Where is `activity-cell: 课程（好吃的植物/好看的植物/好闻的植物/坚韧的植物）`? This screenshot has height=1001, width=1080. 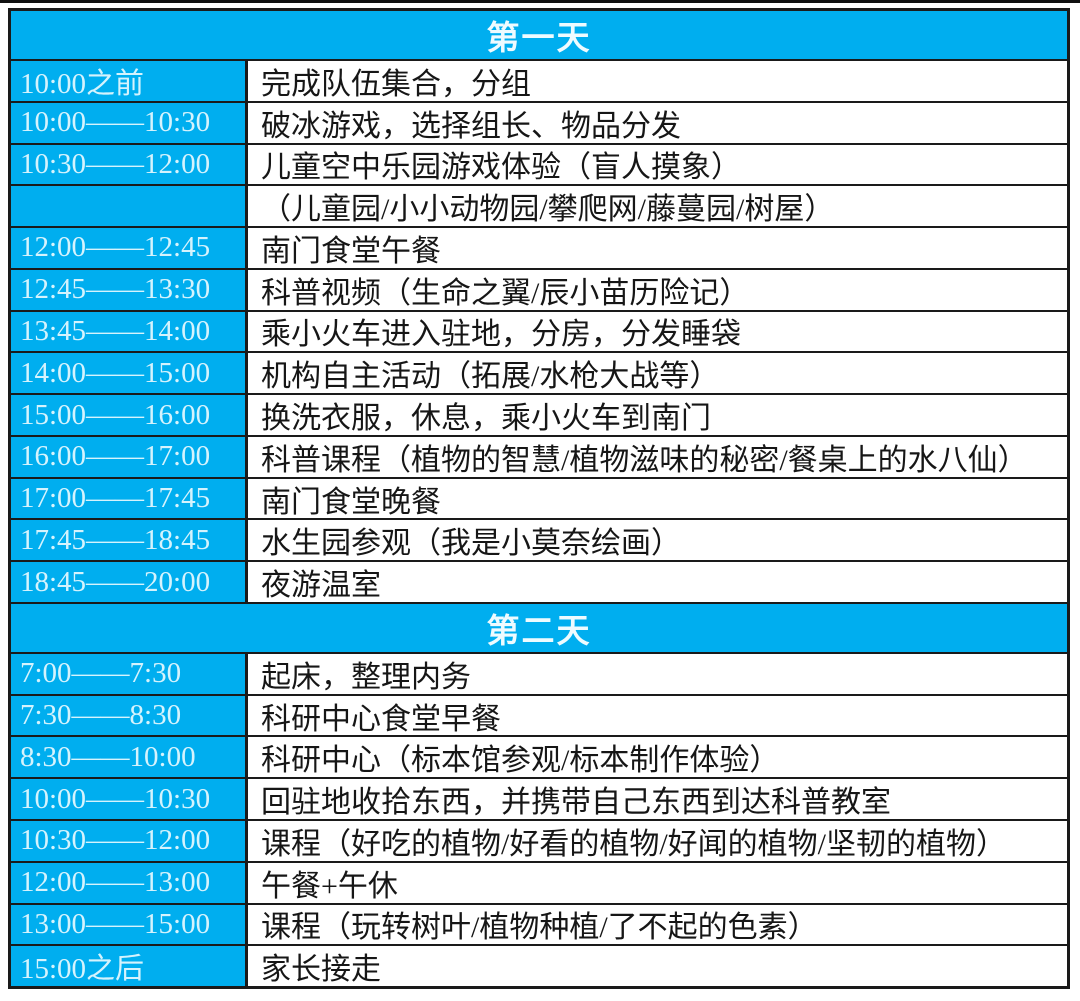
activity-cell: 课程（好吃的植物/好看的植物/好闻的植物/坚韧的植物） is located at coordinates (657, 841).